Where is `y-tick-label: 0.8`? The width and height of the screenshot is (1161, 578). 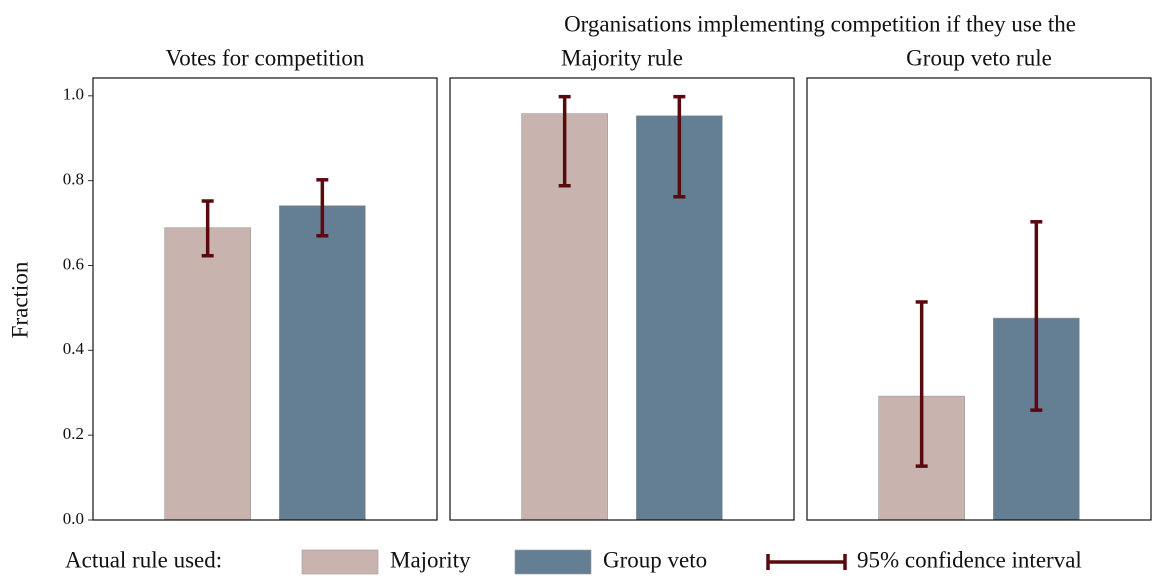 y-tick-label: 0.8 is located at coordinates (73, 179).